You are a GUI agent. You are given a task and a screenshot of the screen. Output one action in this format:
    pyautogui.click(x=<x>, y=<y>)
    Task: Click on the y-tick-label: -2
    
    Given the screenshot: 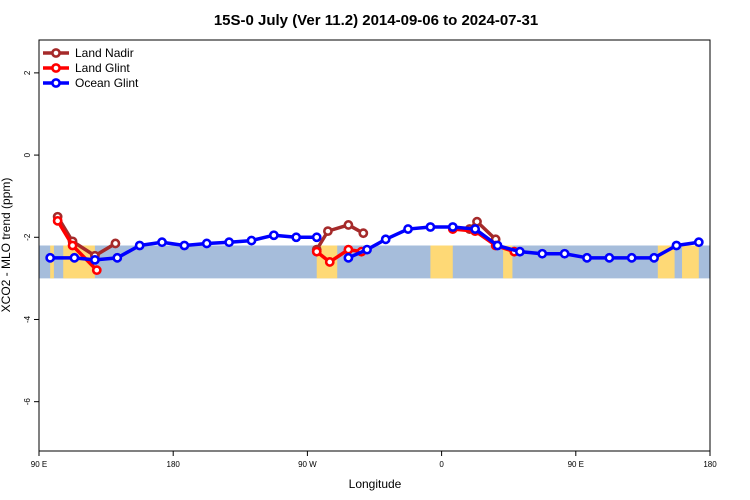 What is the action you would take?
    pyautogui.click(x=27, y=237)
    